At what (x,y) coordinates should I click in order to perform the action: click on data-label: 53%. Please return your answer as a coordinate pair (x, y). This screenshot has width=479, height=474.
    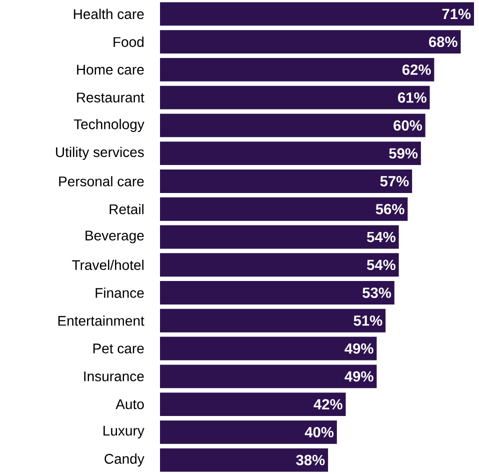
    Looking at the image, I should click on (377, 293).